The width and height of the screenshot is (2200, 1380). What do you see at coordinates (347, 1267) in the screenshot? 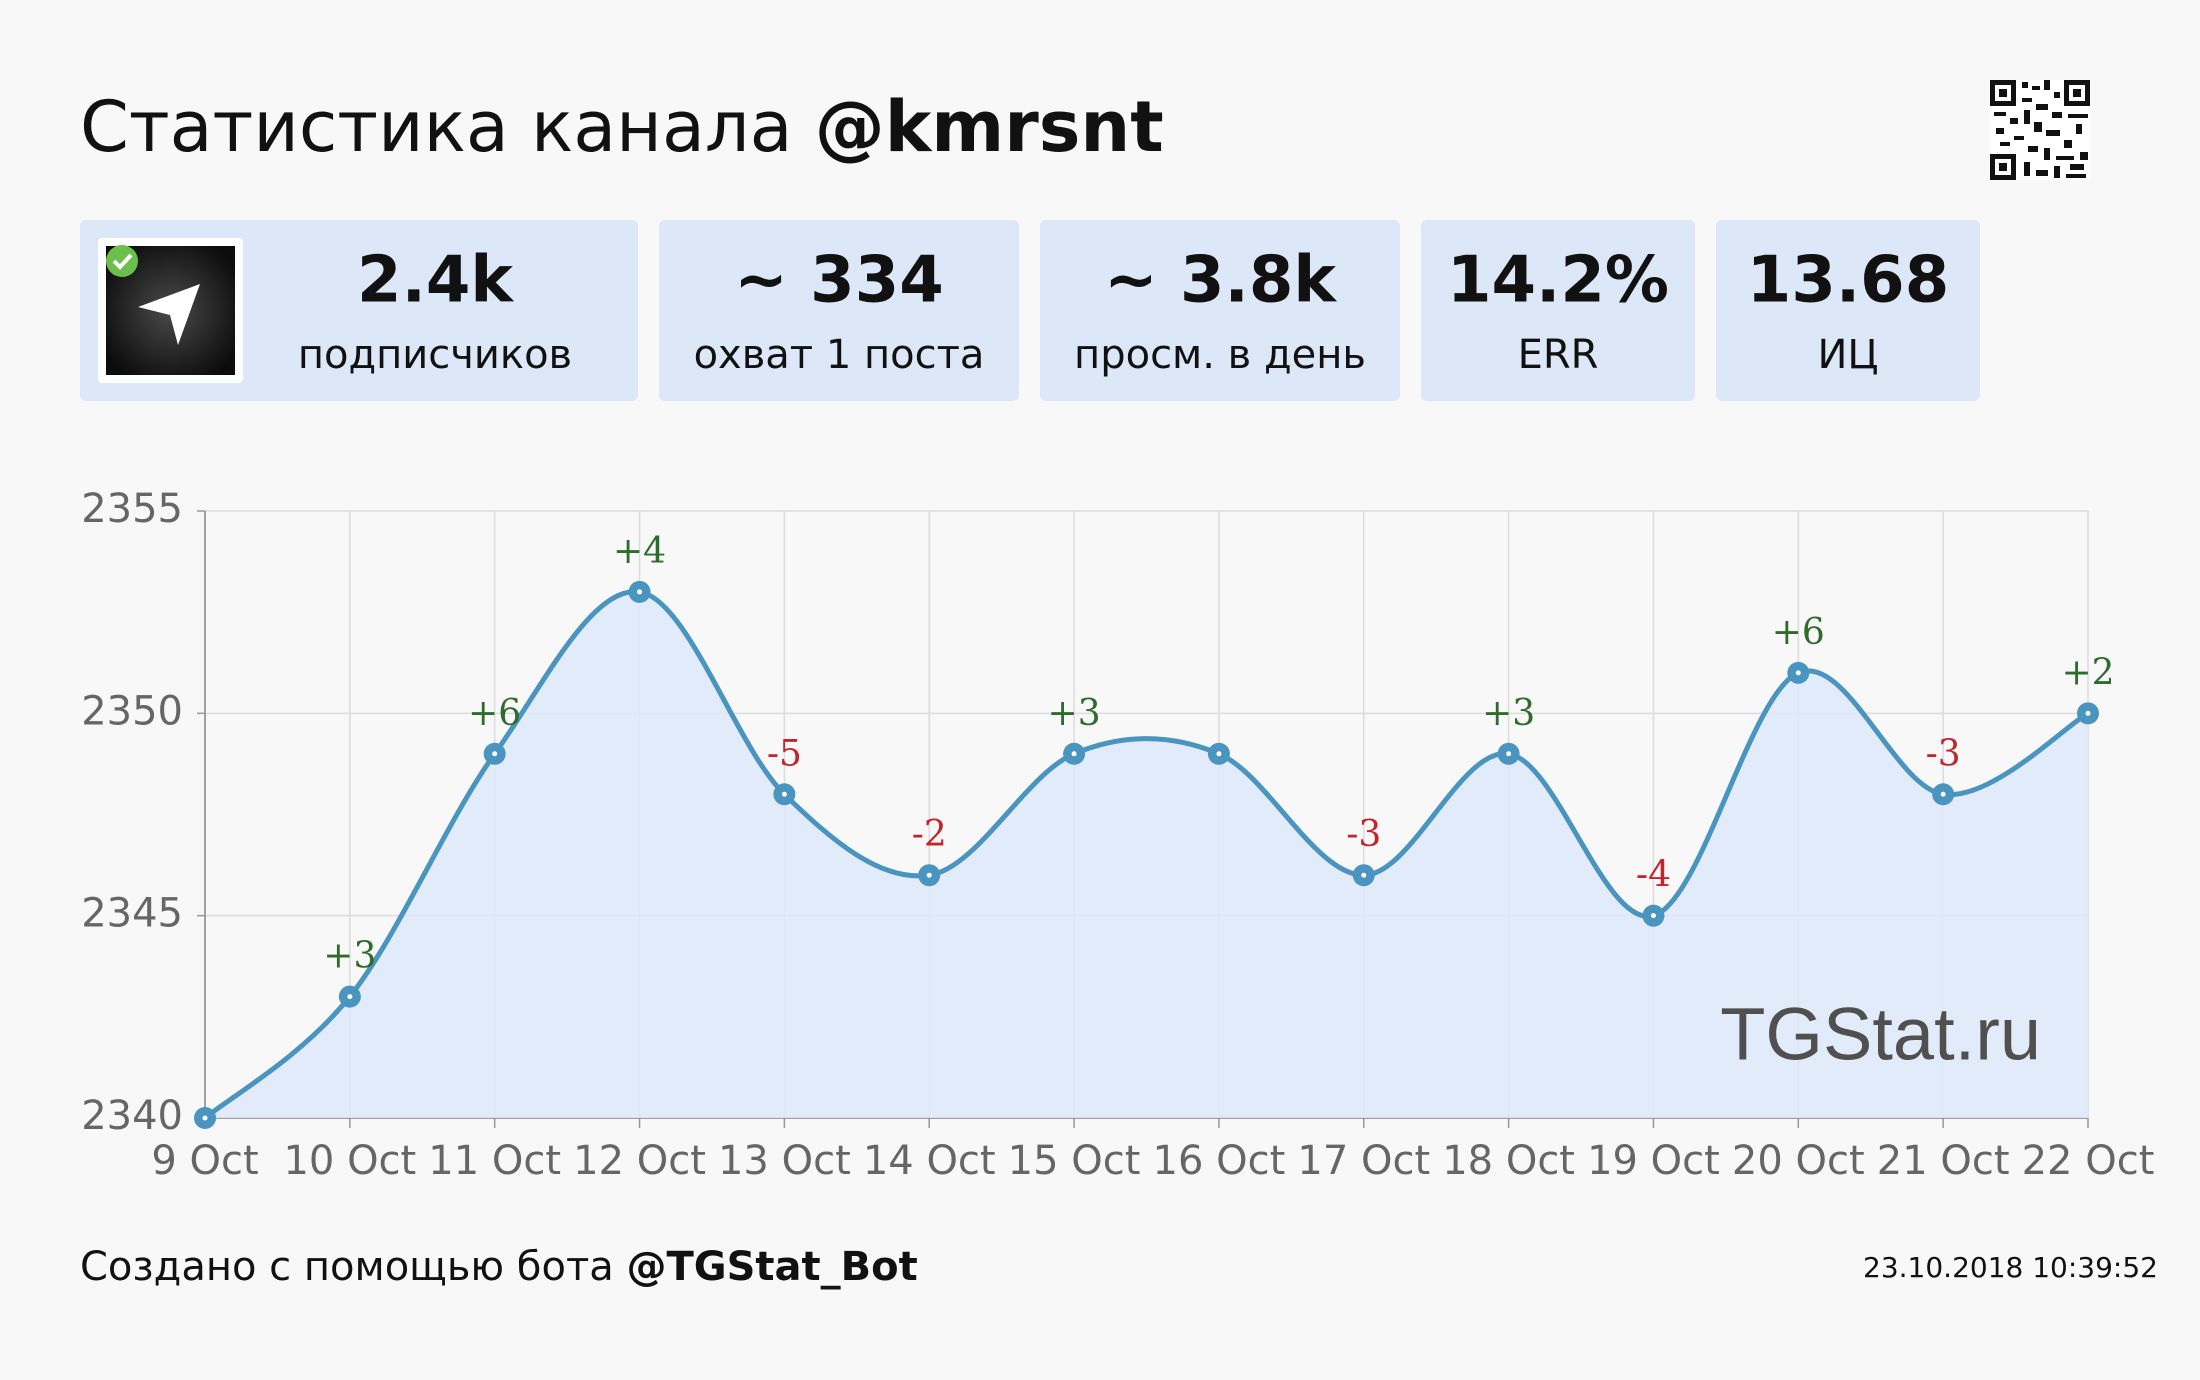
I see `footer-caption: Создано с помощью бота` at bounding box center [347, 1267].